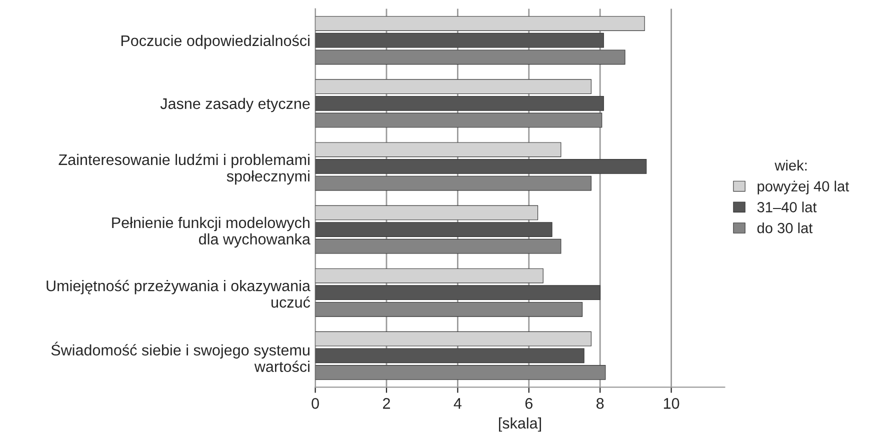  What do you see at coordinates (528, 403) in the screenshot?
I see `x-tick-label: 6` at bounding box center [528, 403].